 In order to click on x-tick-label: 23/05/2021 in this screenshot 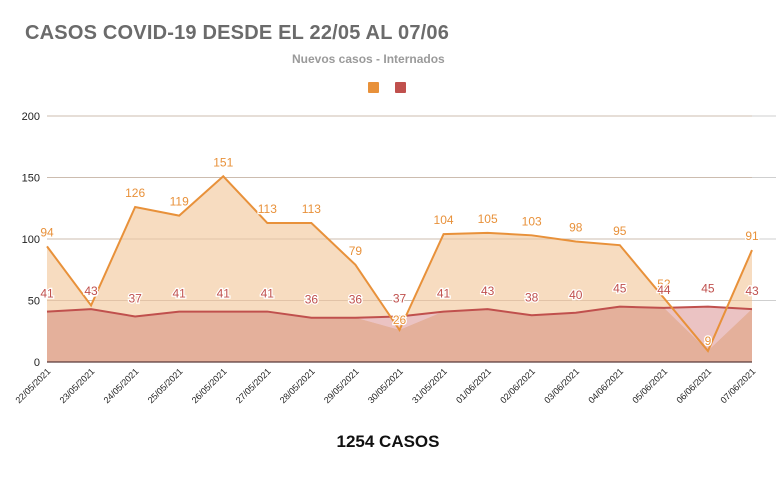, I will do `click(77, 385)`.